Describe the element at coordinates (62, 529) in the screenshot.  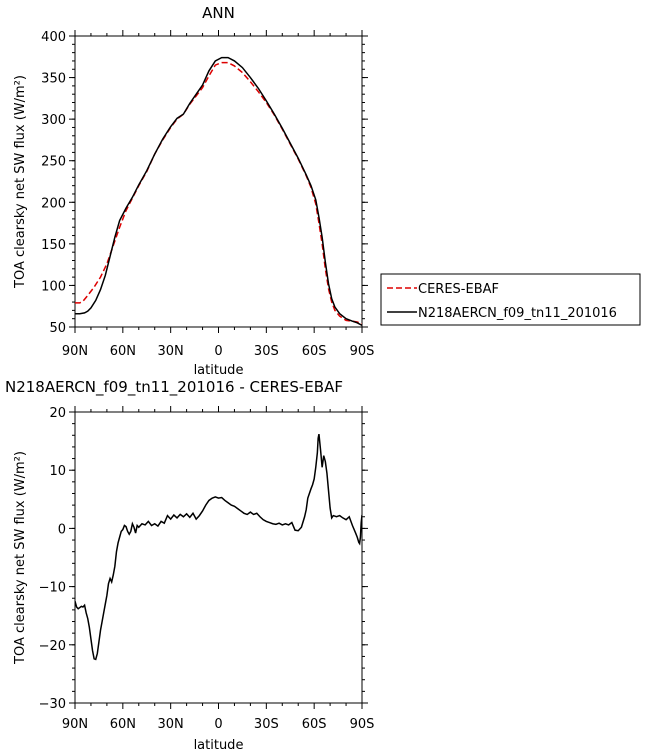
I see `y-tick-label: 0` at that location.